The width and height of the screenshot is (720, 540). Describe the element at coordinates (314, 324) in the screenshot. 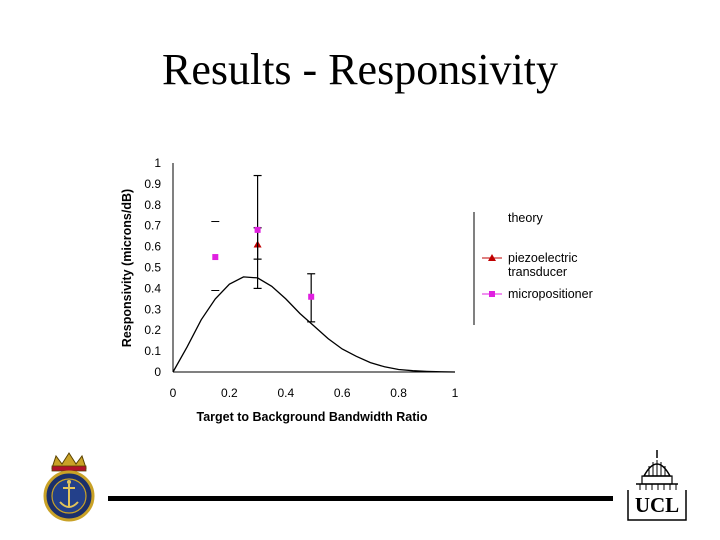

I see `theory-curve` at that location.